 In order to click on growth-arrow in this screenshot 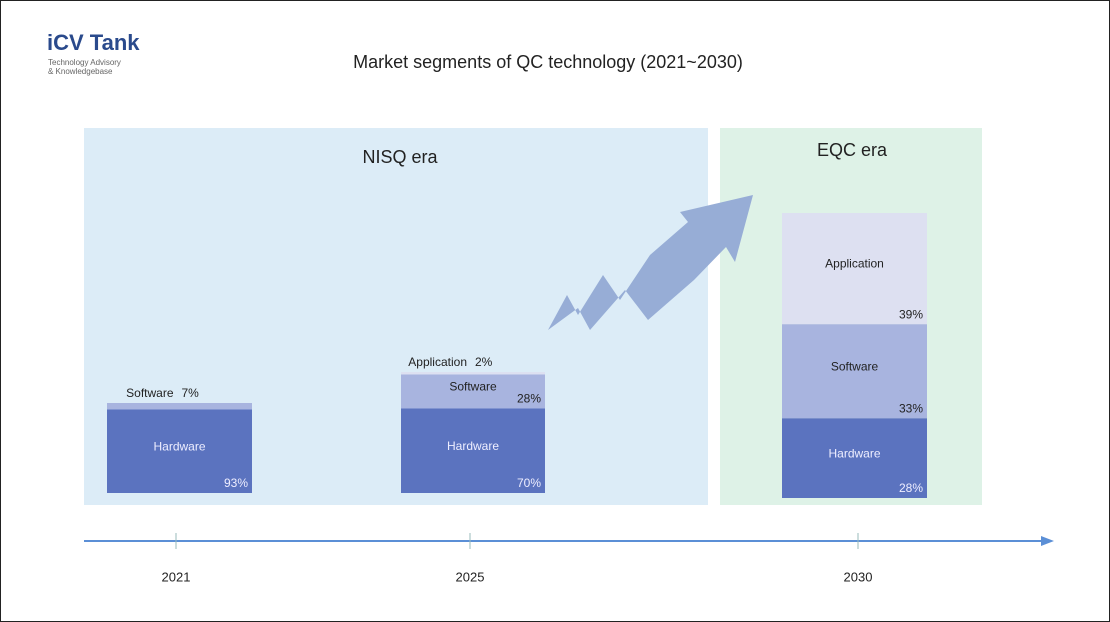, I will do `click(650, 262)`.